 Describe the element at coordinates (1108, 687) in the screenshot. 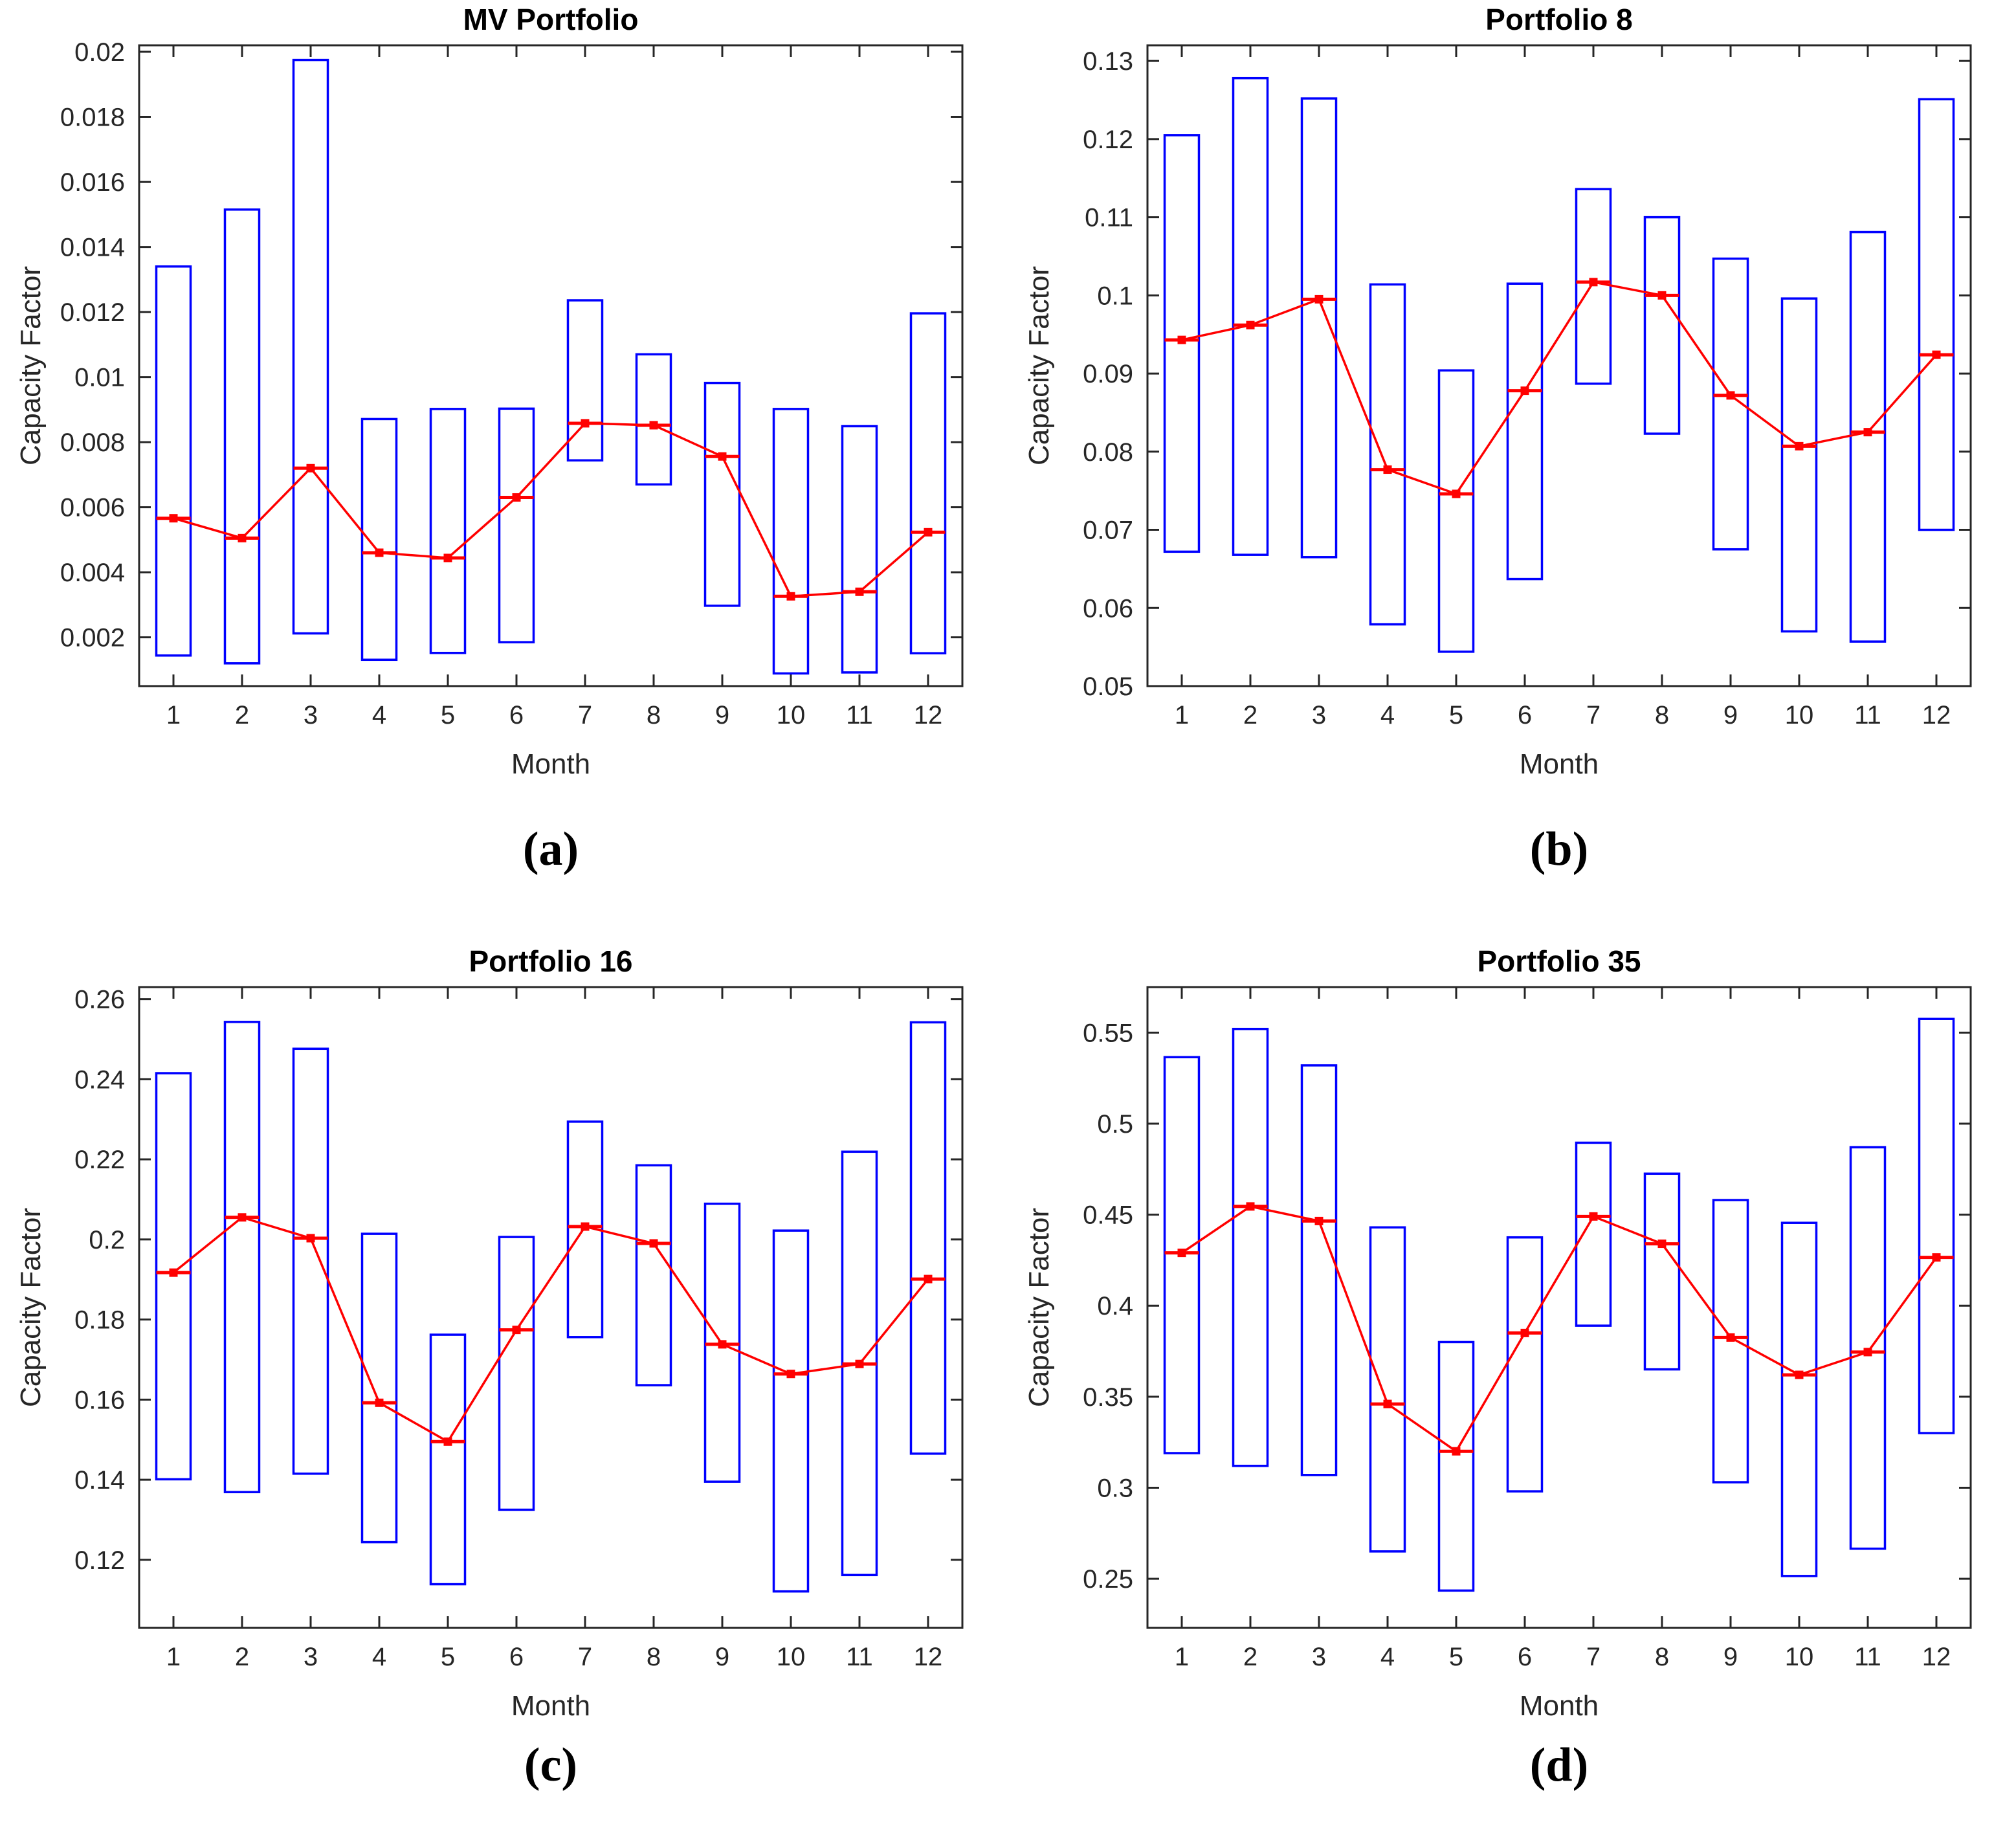

I see `y-tick-label: 0.05` at that location.